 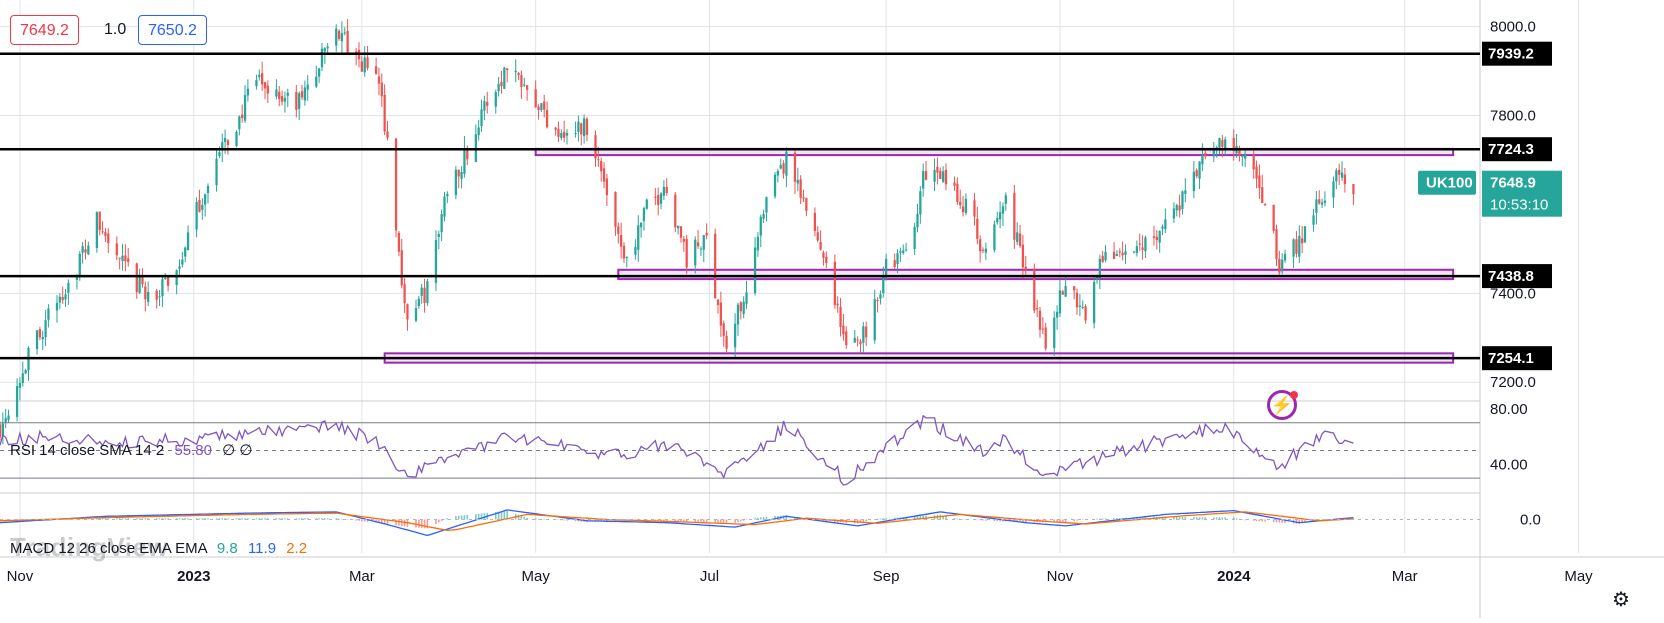 What do you see at coordinates (1513, 27) in the screenshot?
I see `price-tick-label: 8000.0` at bounding box center [1513, 27].